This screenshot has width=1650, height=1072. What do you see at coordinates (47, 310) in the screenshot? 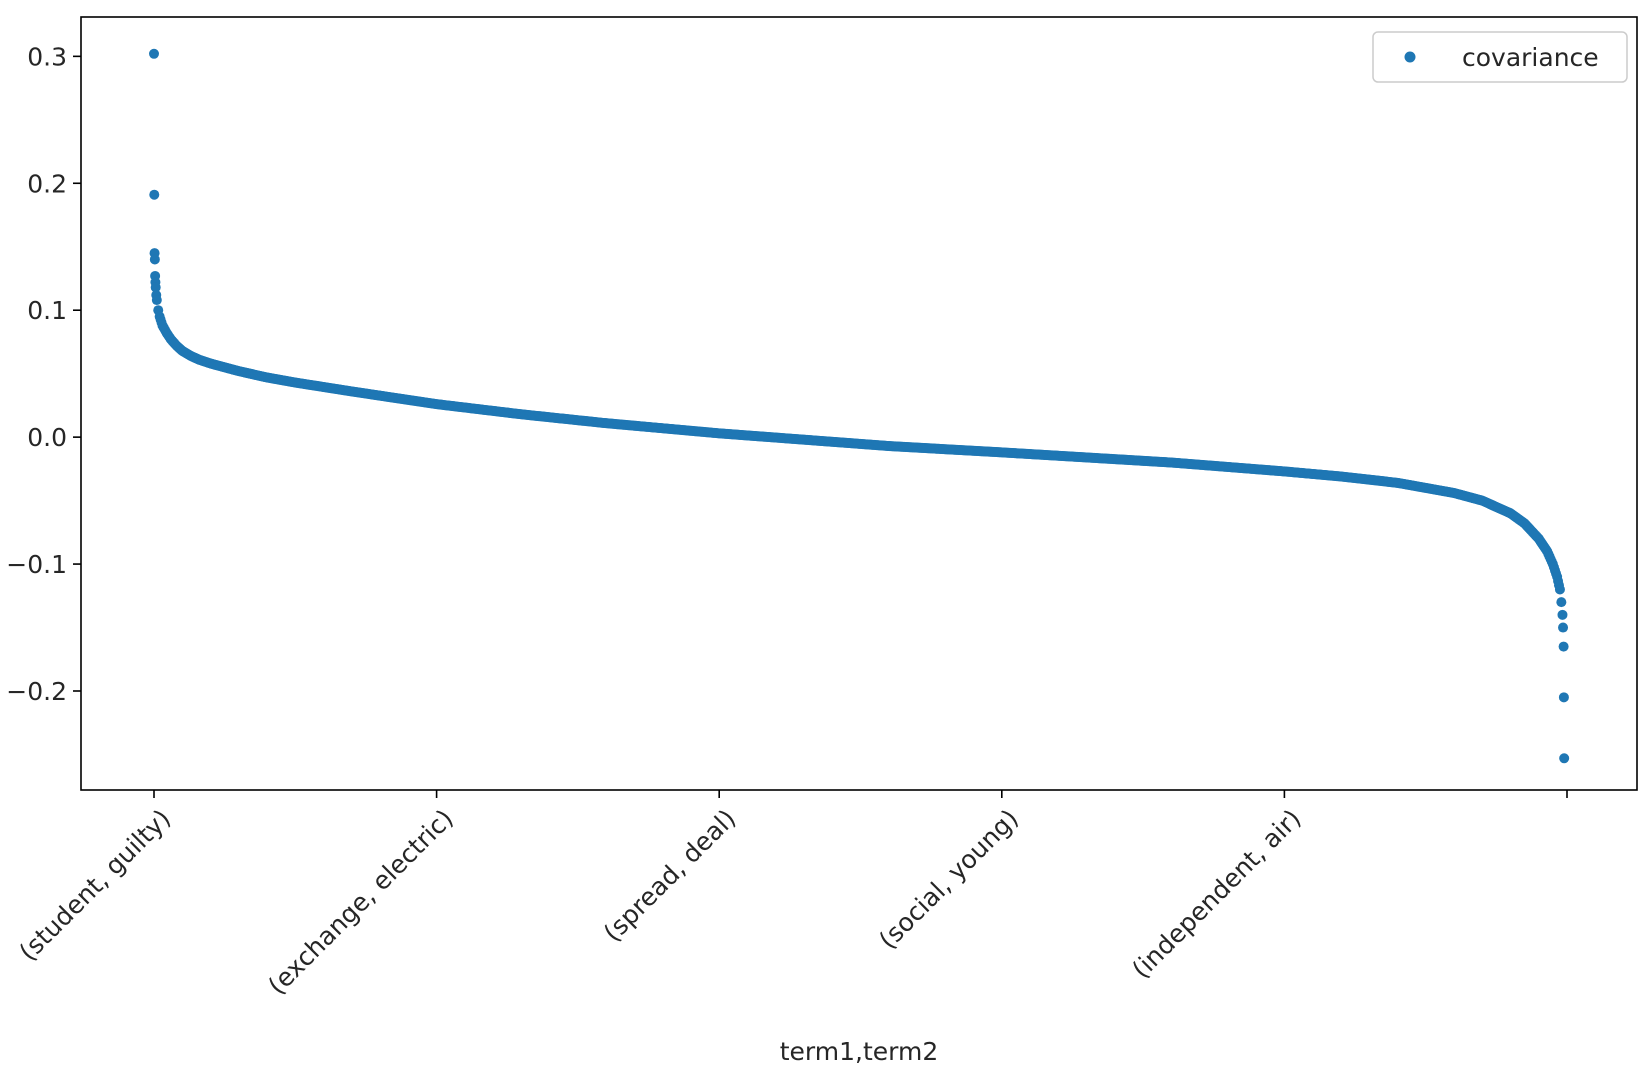
I see `y-tick-label: 0.1` at bounding box center [47, 310].